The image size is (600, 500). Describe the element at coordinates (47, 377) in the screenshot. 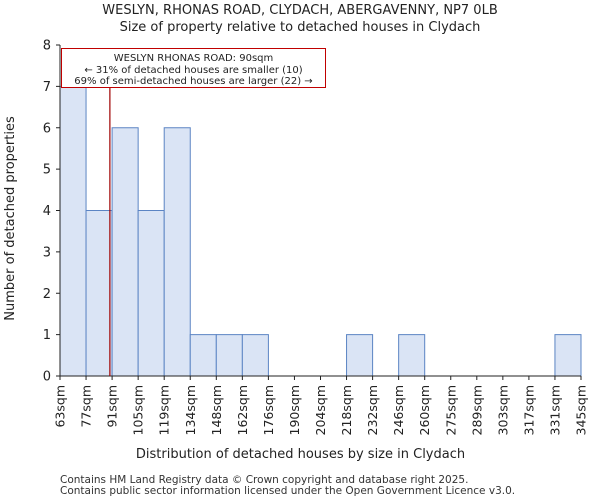

I see `y-tick-label: 0` at that location.